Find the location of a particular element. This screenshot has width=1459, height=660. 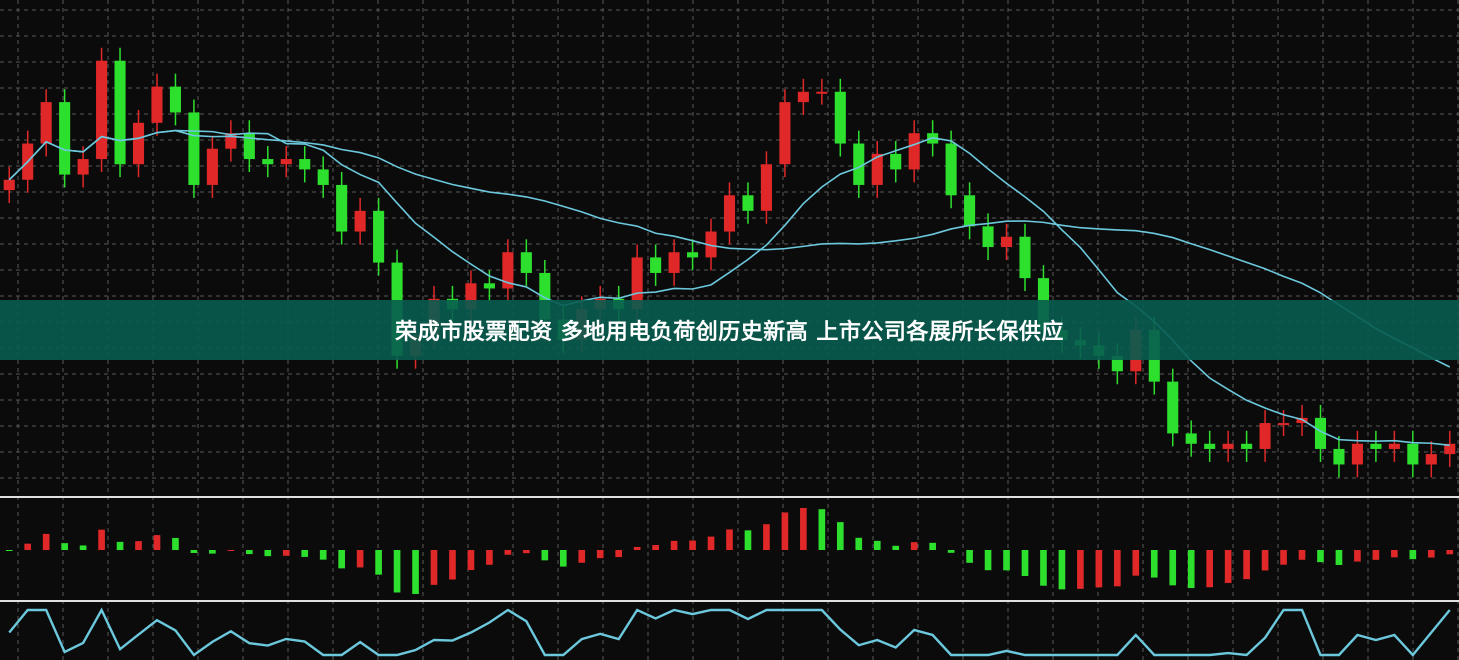

headline-banner: 荣成市股票配资 多地用电负荷创历史新高 上市公司各展所长保供应 is located at coordinates (729, 330).